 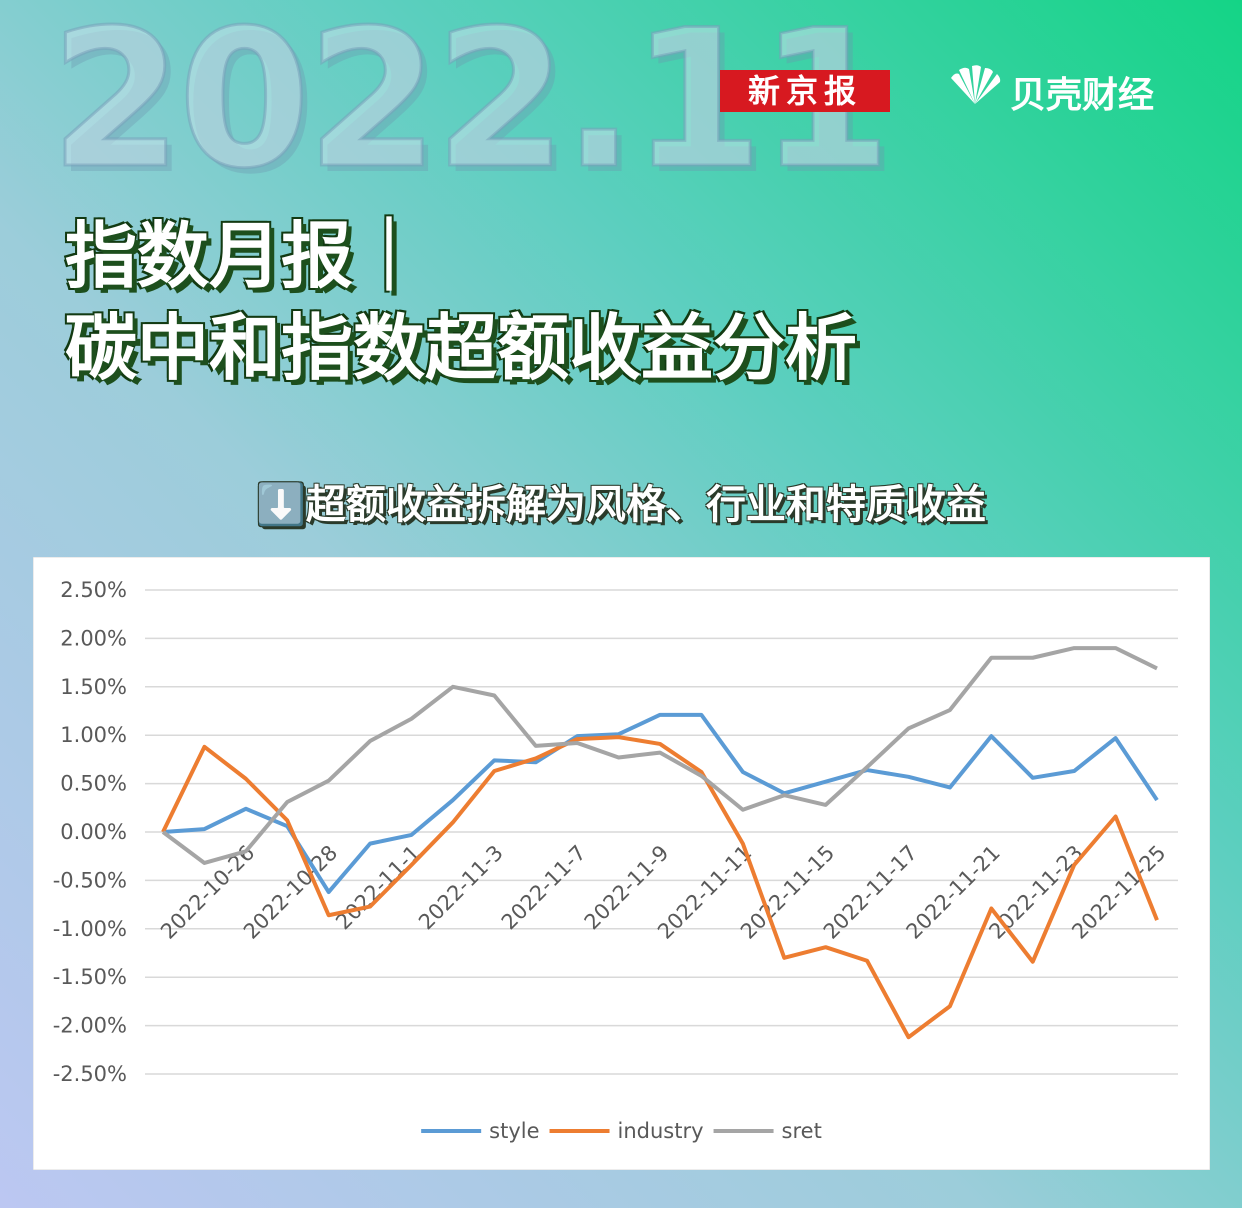 What do you see at coordinates (802, 1131) in the screenshot?
I see `legend-label: sret` at bounding box center [802, 1131].